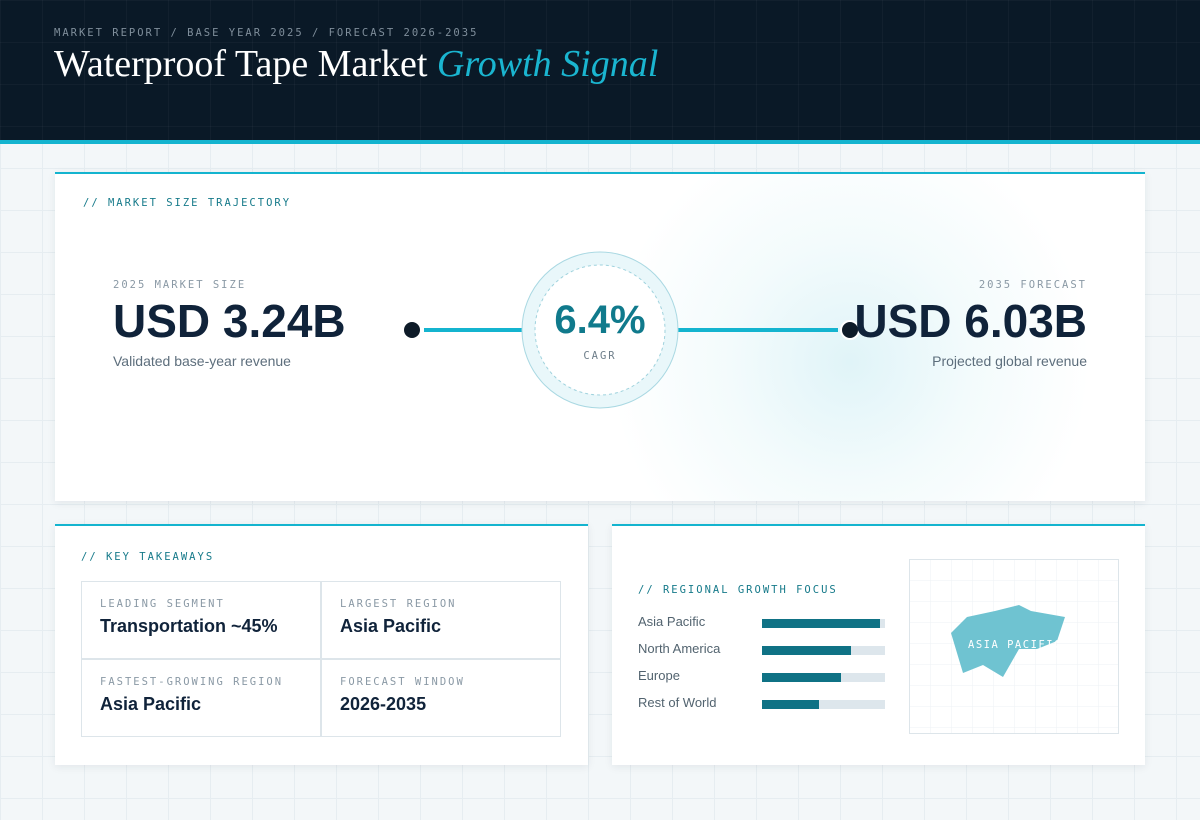 This screenshot has width=1200, height=820. What do you see at coordinates (202, 361) in the screenshot?
I see `start-caption: Validated base-year revenue` at bounding box center [202, 361].